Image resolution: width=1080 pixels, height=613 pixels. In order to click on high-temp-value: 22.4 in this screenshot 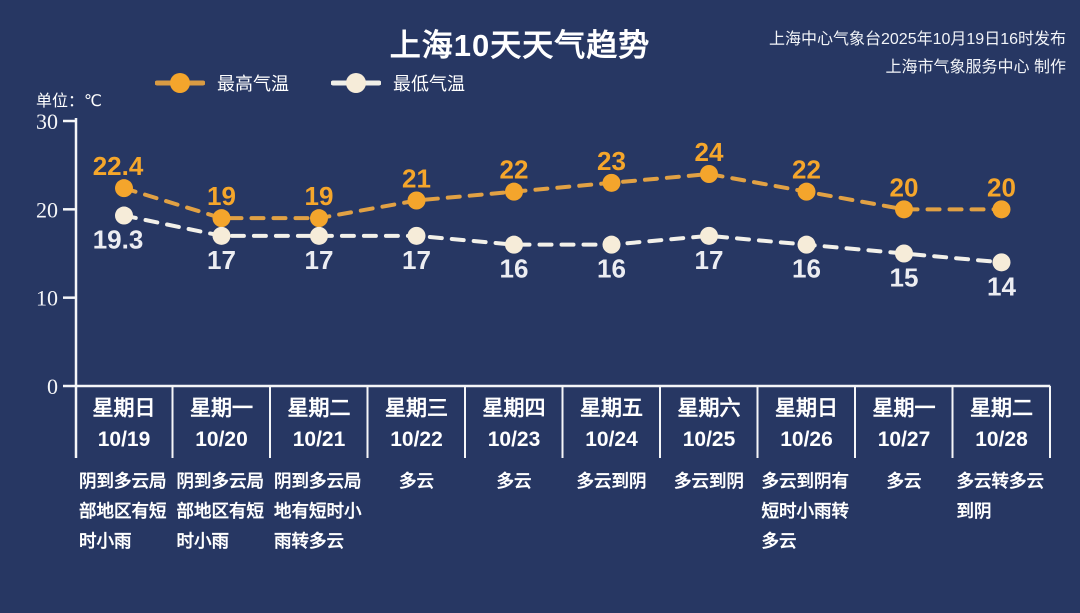, I will do `click(118, 166)`.